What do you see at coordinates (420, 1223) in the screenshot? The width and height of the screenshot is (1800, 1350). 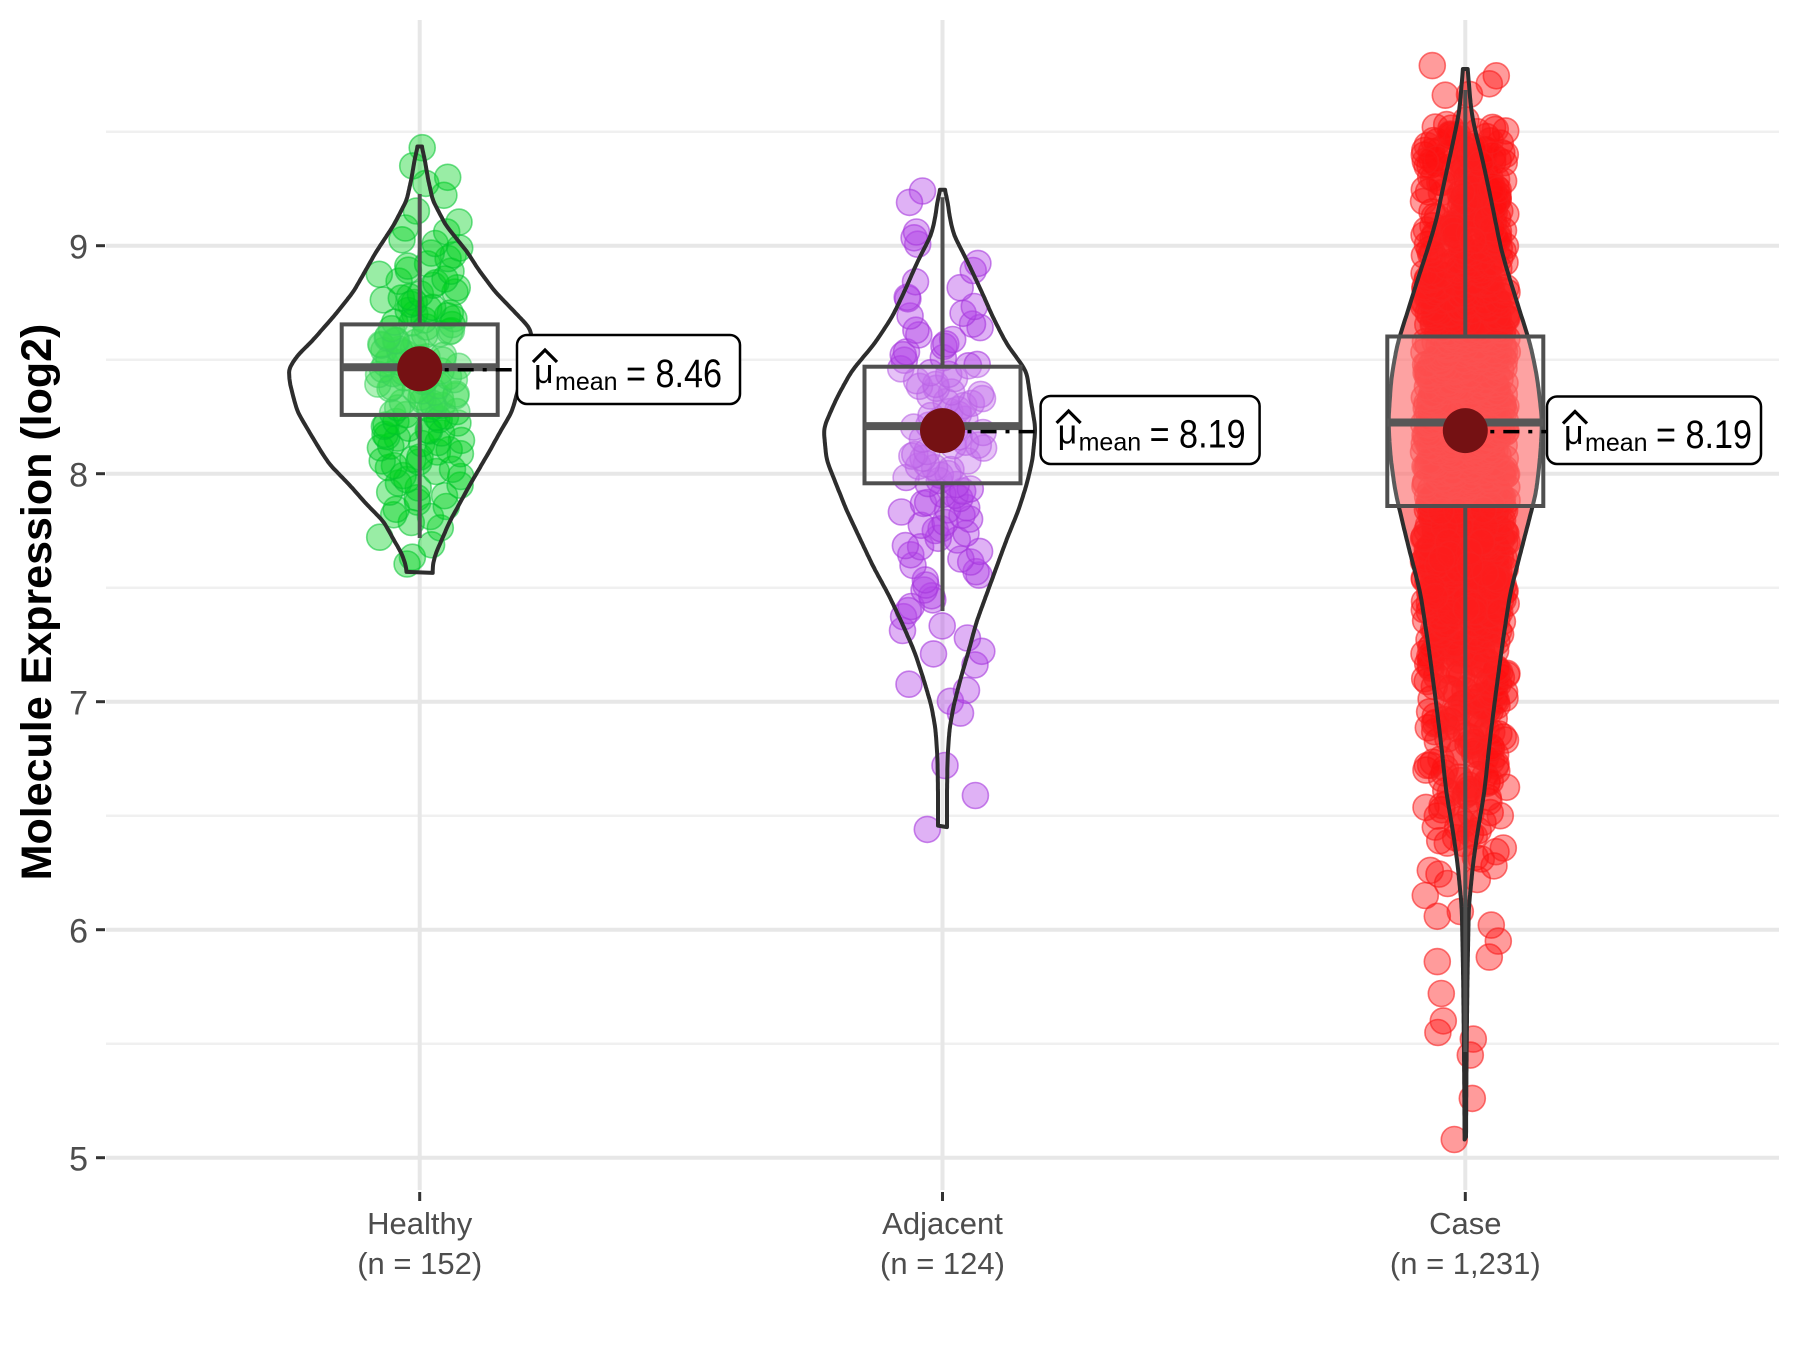 I see `svg-text: Healthy` at bounding box center [420, 1223].